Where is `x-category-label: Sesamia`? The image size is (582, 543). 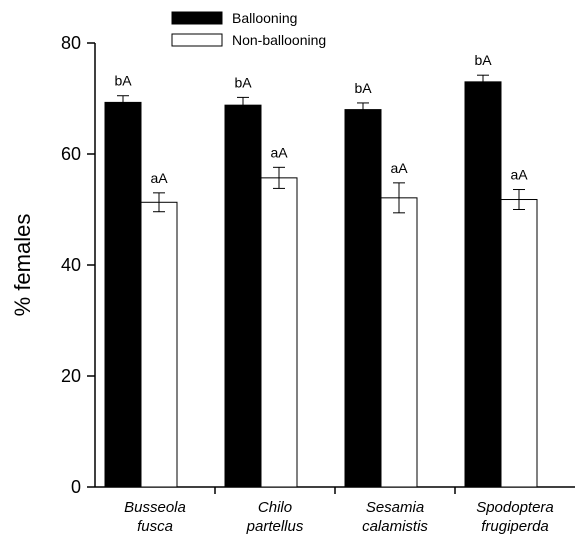
x-category-label: Sesamia is located at coordinates (395, 507).